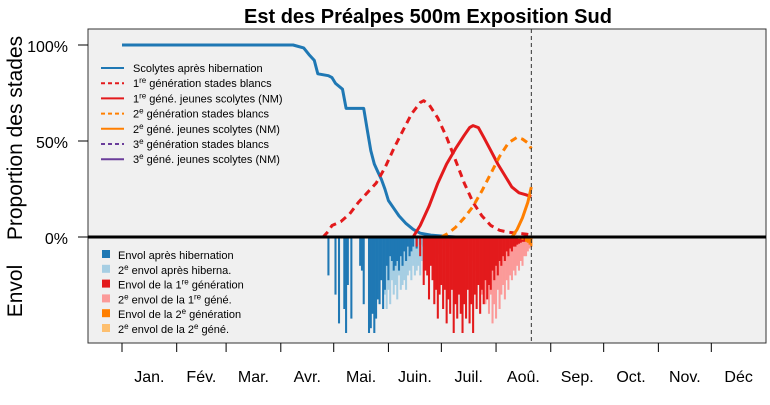 The image size is (770, 405). Describe the element at coordinates (174, 269) in the screenshot. I see `legend-label: 2e envol après hiberna.` at that location.